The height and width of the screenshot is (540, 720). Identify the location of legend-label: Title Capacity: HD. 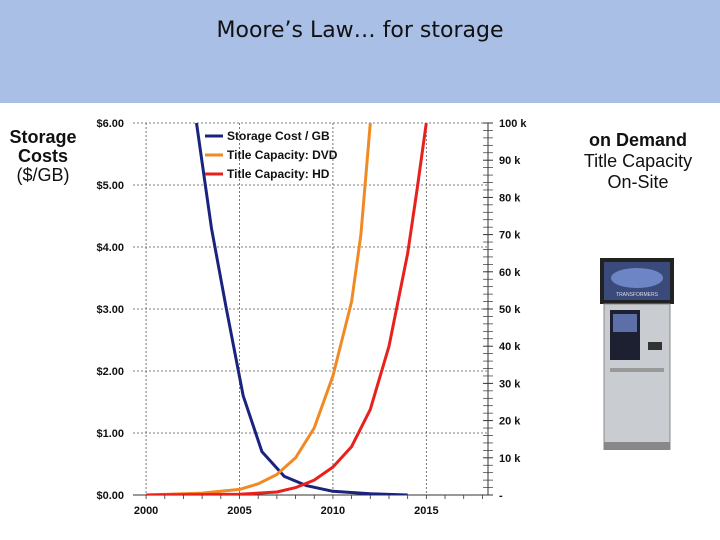
(278, 174).